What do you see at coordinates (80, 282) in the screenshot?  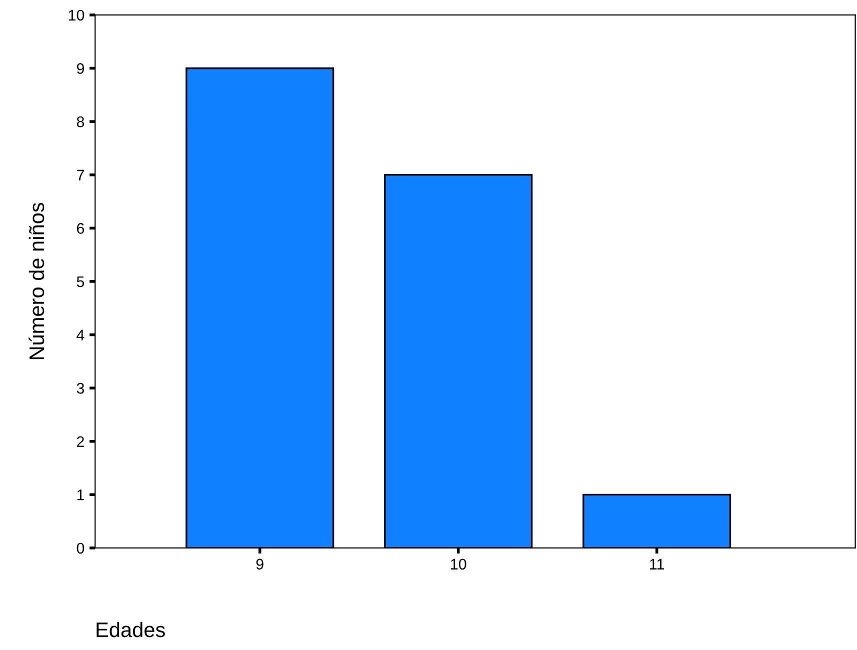 I see `y-tick-label: 5` at bounding box center [80, 282].